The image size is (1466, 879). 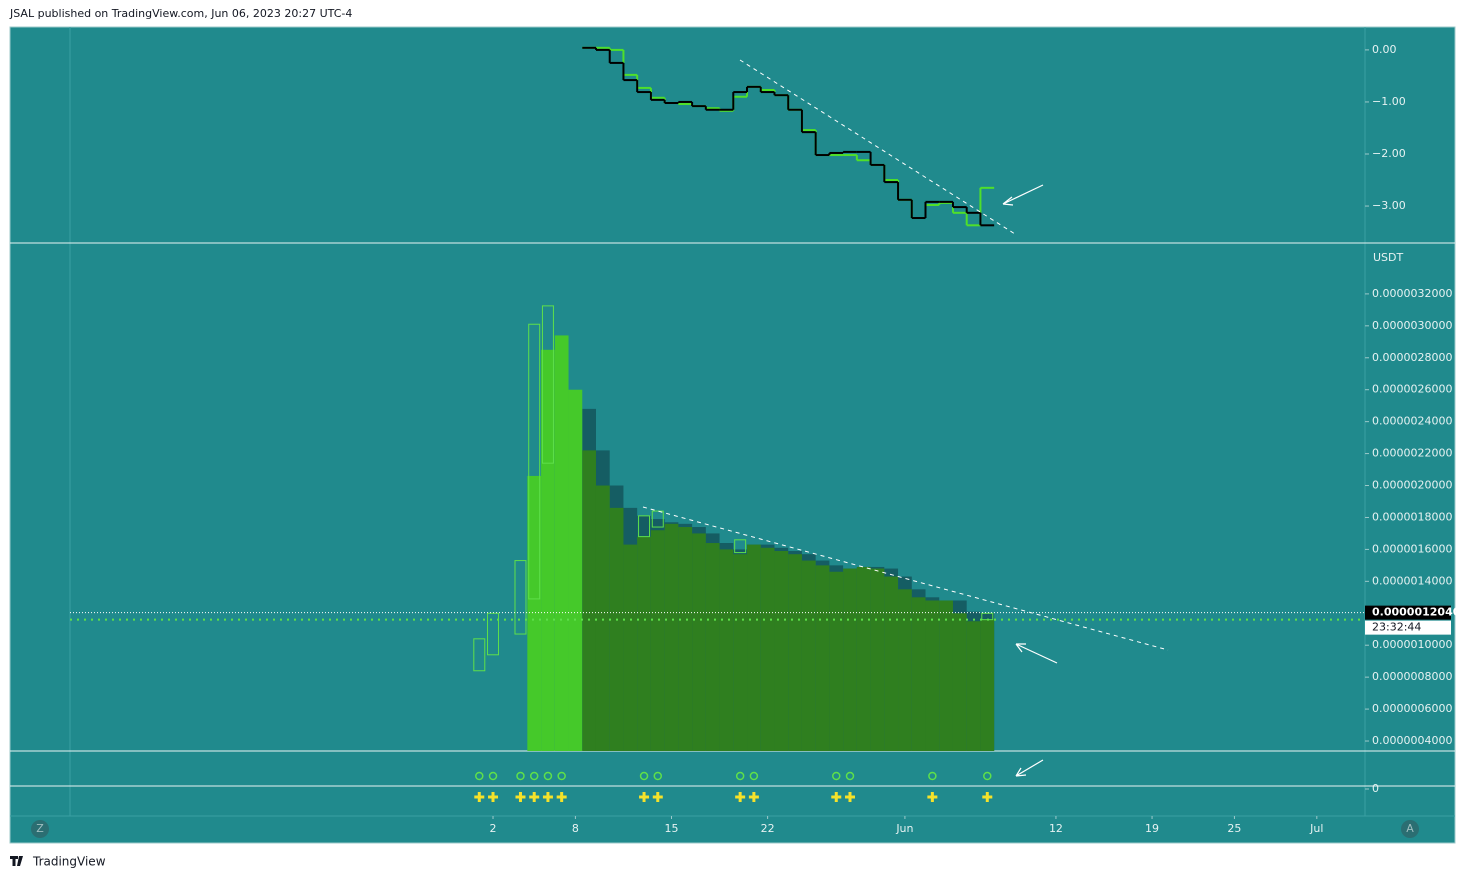 I want to click on button-label: A, so click(x=1410, y=828).